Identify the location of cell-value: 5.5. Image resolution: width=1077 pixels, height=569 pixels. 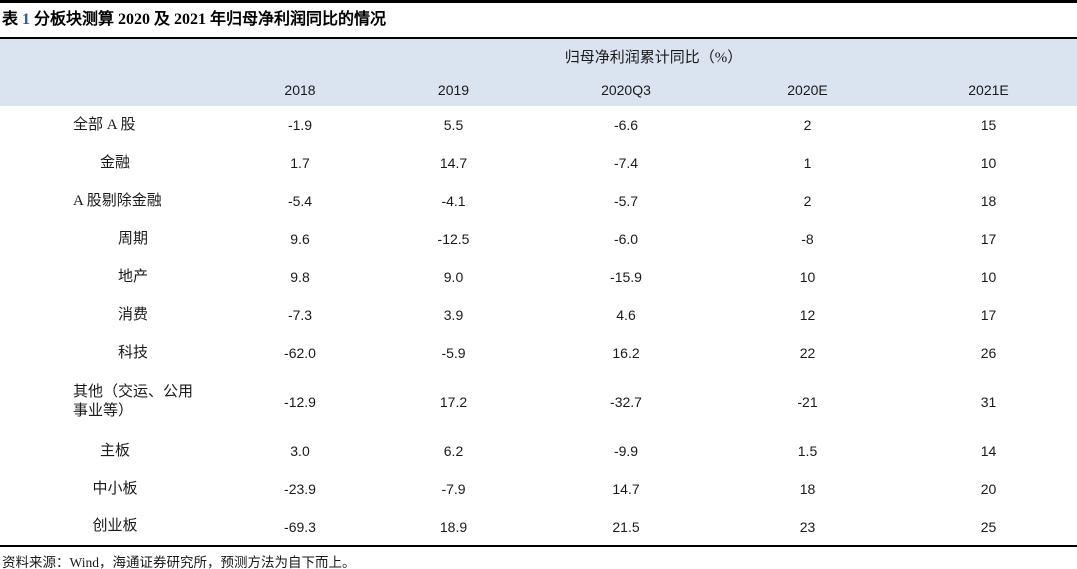
(453, 125).